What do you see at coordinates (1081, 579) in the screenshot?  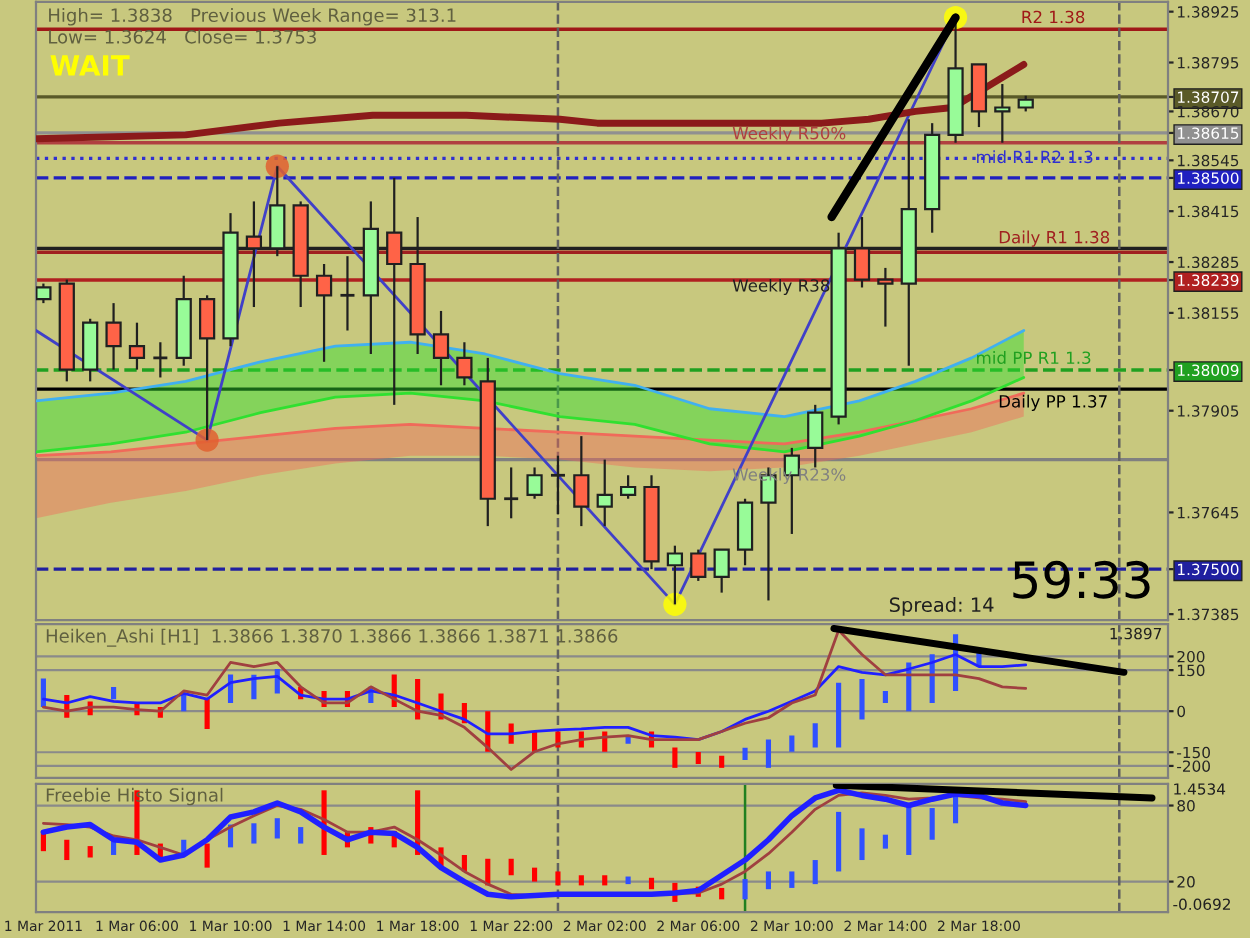 I see `annotation: 59:33` at bounding box center [1081, 579].